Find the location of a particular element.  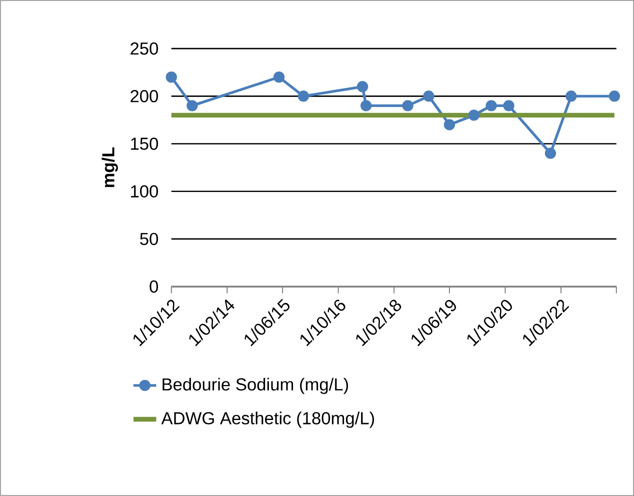

y-axis-title: mg/L is located at coordinates (110, 167).